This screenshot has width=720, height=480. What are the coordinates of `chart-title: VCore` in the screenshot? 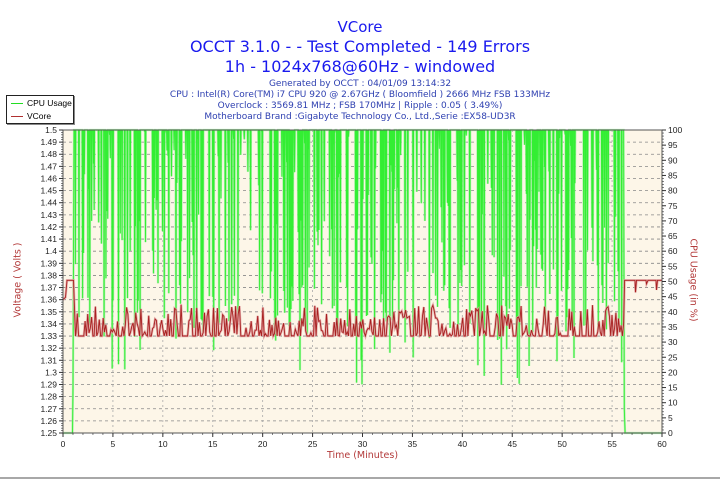 It's located at (360, 27).